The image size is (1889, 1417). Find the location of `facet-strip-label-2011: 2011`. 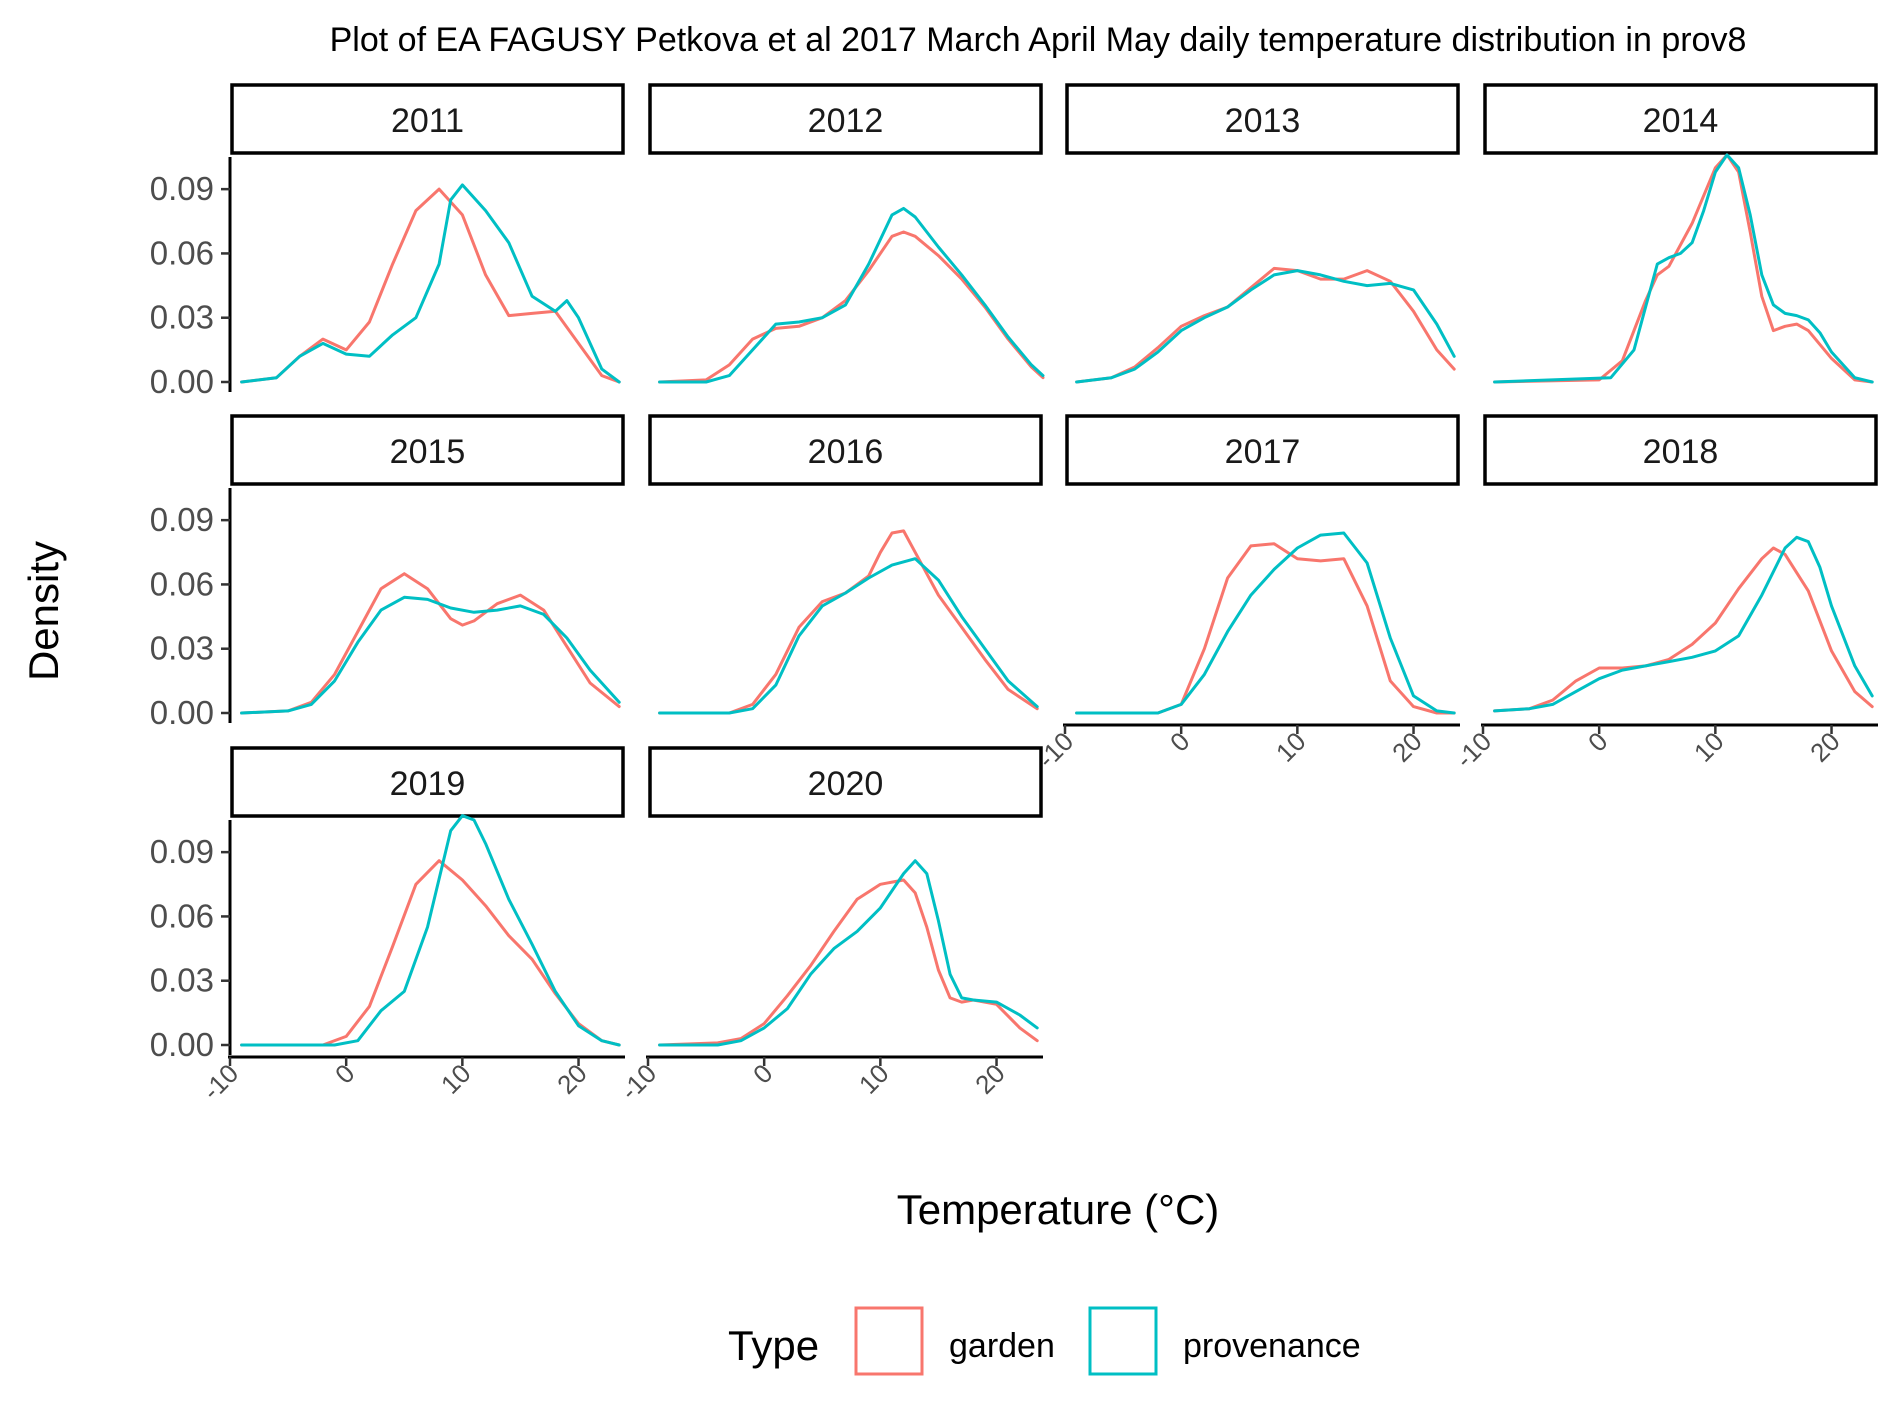

facet-strip-label-2011: 2011 is located at coordinates (427, 121).